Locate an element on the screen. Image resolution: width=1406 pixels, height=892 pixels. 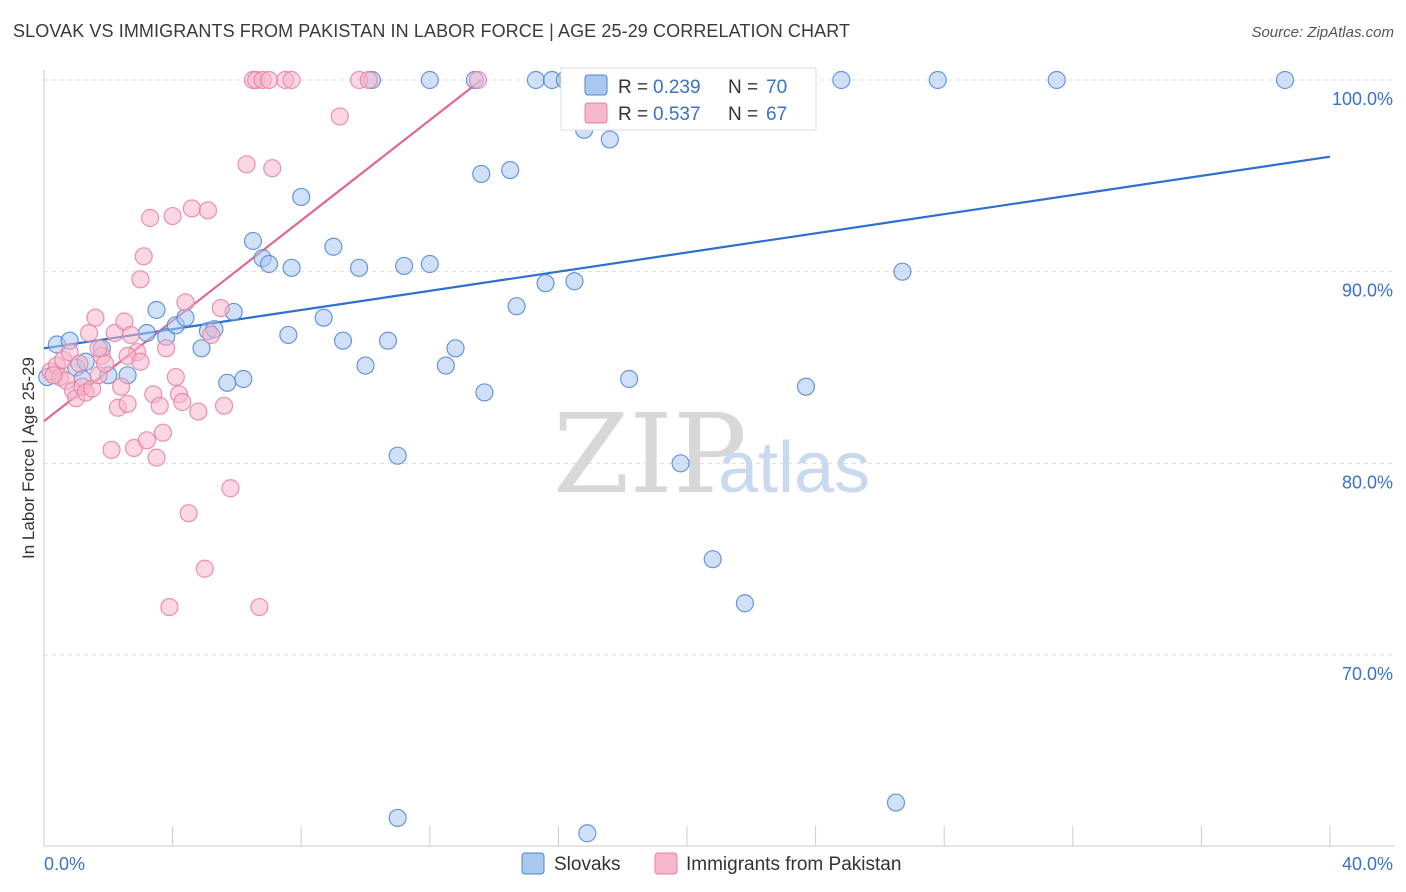
legend-n-label-slovaks: N = is located at coordinates (743, 87).